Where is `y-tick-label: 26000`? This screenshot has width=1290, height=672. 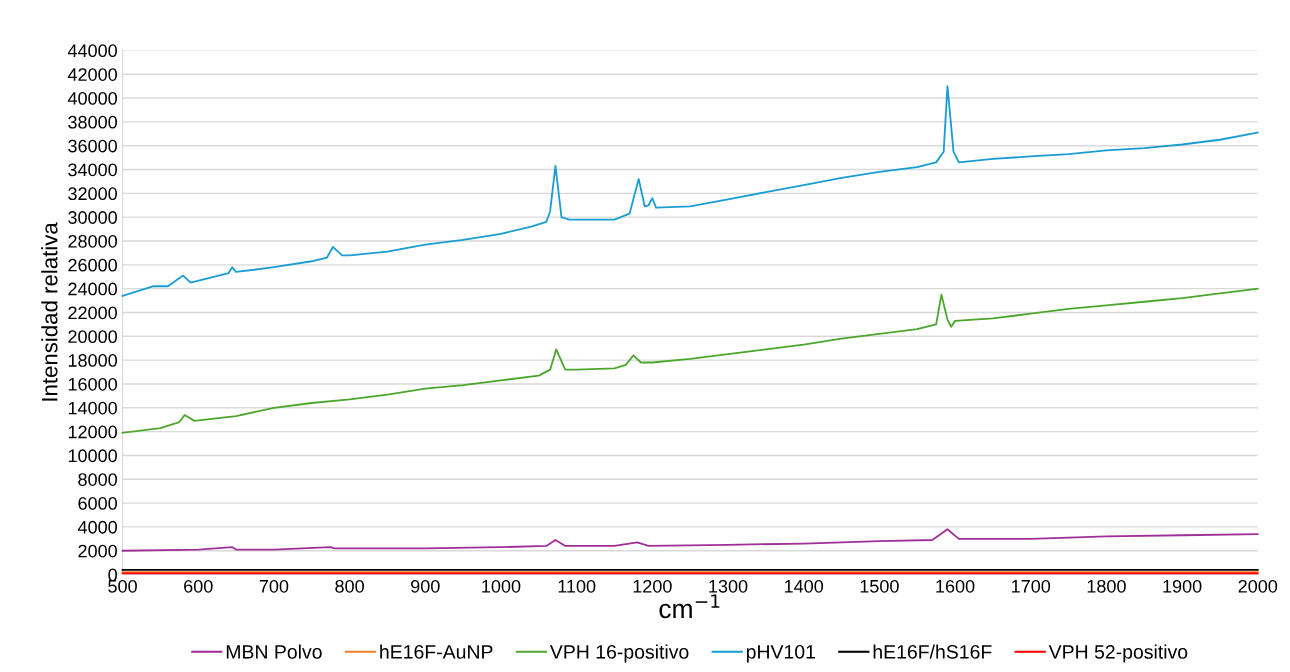 y-tick-label: 26000 is located at coordinates (92, 265).